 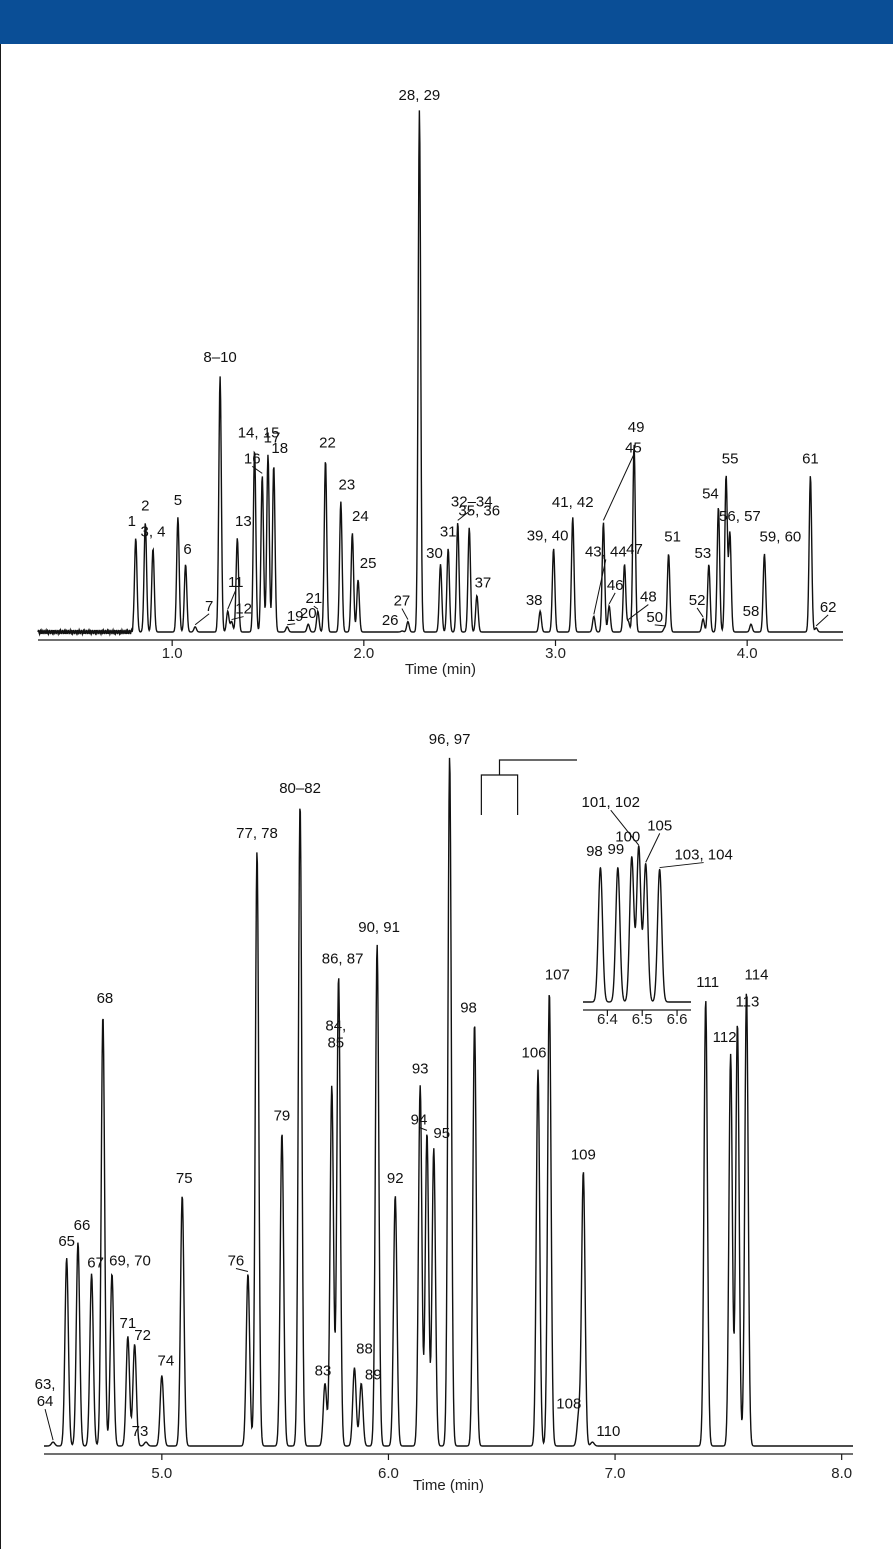 What do you see at coordinates (368, 563) in the screenshot?
I see `peak-label-line: 25` at bounding box center [368, 563].